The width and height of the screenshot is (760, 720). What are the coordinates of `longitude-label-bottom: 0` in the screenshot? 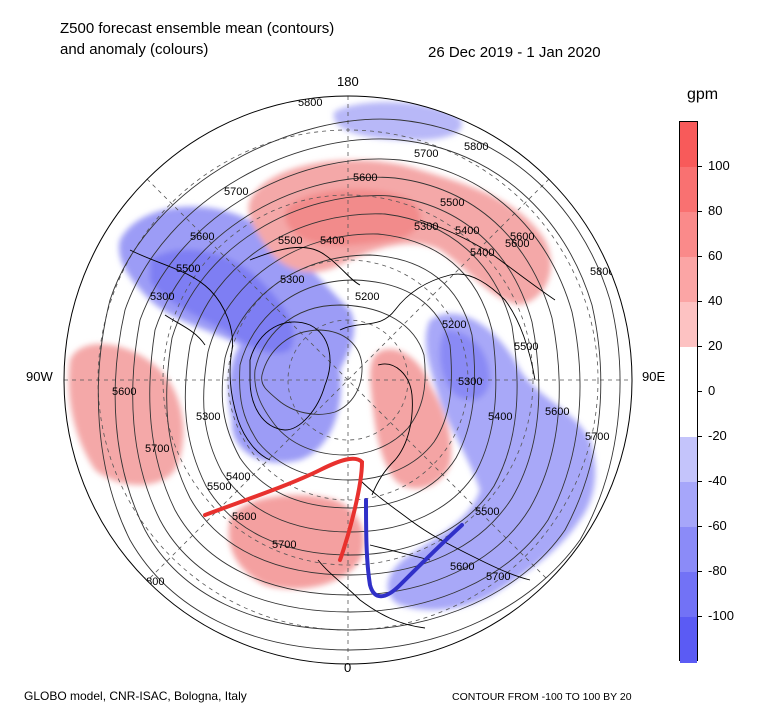 It's located at (348, 667).